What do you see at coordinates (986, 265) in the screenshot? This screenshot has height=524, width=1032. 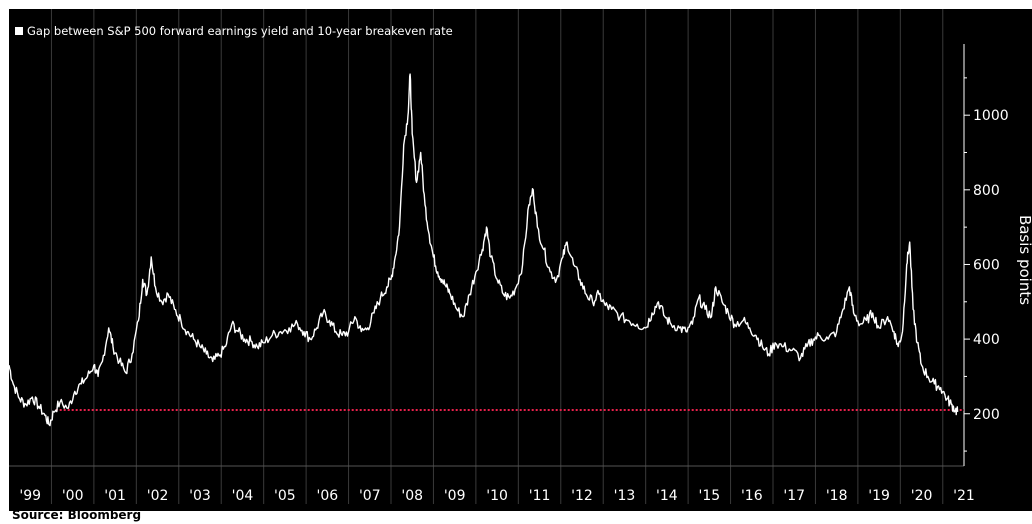 I see `y-tick-label: 600` at bounding box center [986, 265].